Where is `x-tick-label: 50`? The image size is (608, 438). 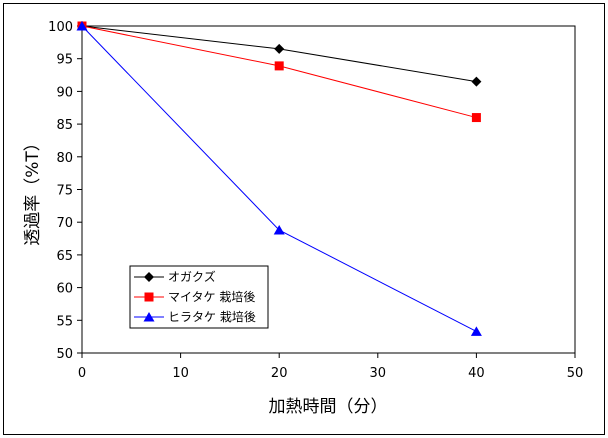
x-tick-label: 50 is located at coordinates (575, 373).